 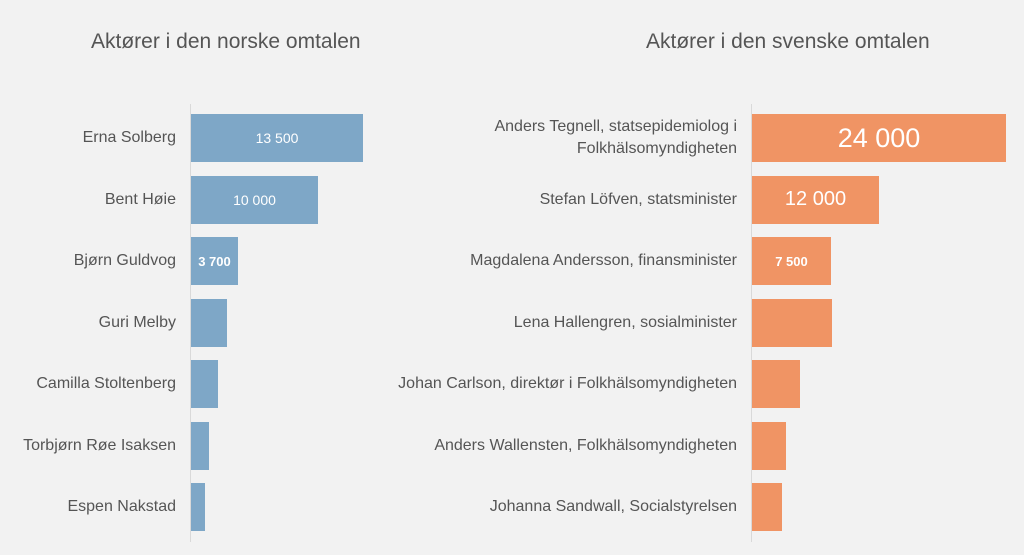 What do you see at coordinates (603, 260) in the screenshot?
I see `category-label: Magdalena Andersson, finansminister` at bounding box center [603, 260].